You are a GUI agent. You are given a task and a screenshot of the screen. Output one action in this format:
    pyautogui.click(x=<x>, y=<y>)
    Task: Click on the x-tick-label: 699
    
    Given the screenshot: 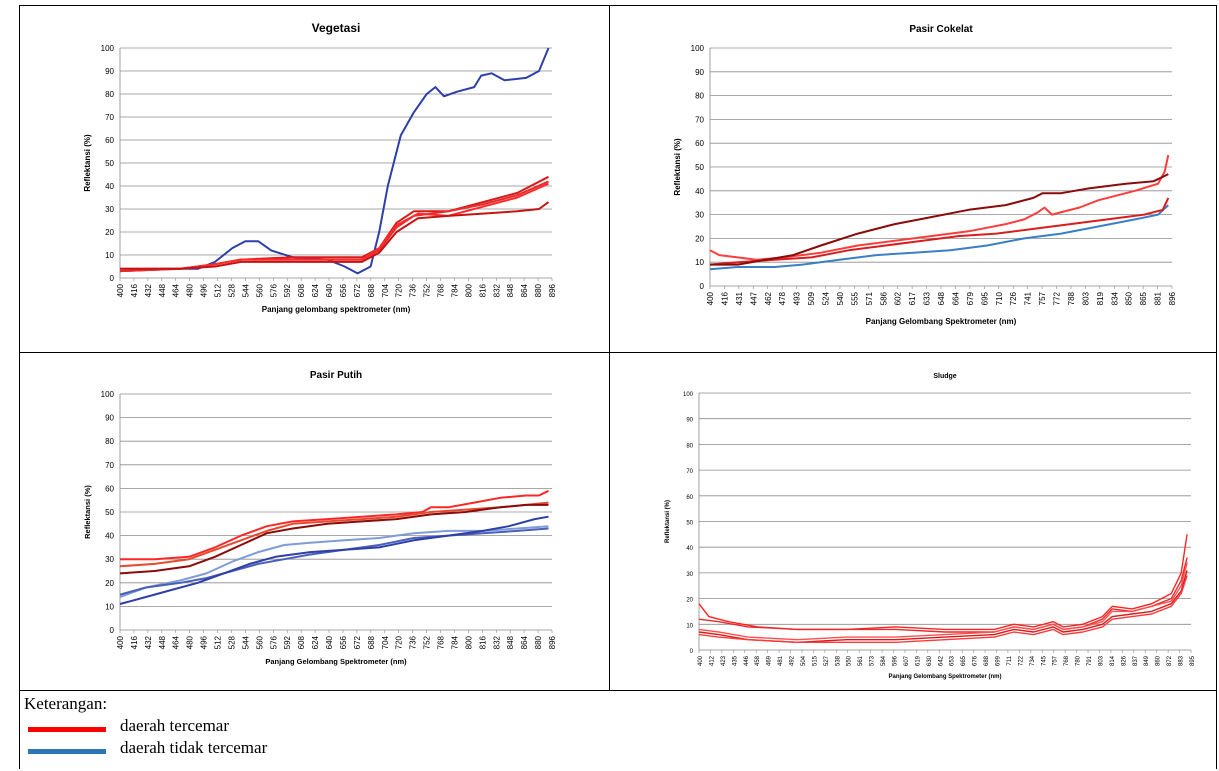 What is the action you would take?
    pyautogui.click(x=998, y=660)
    